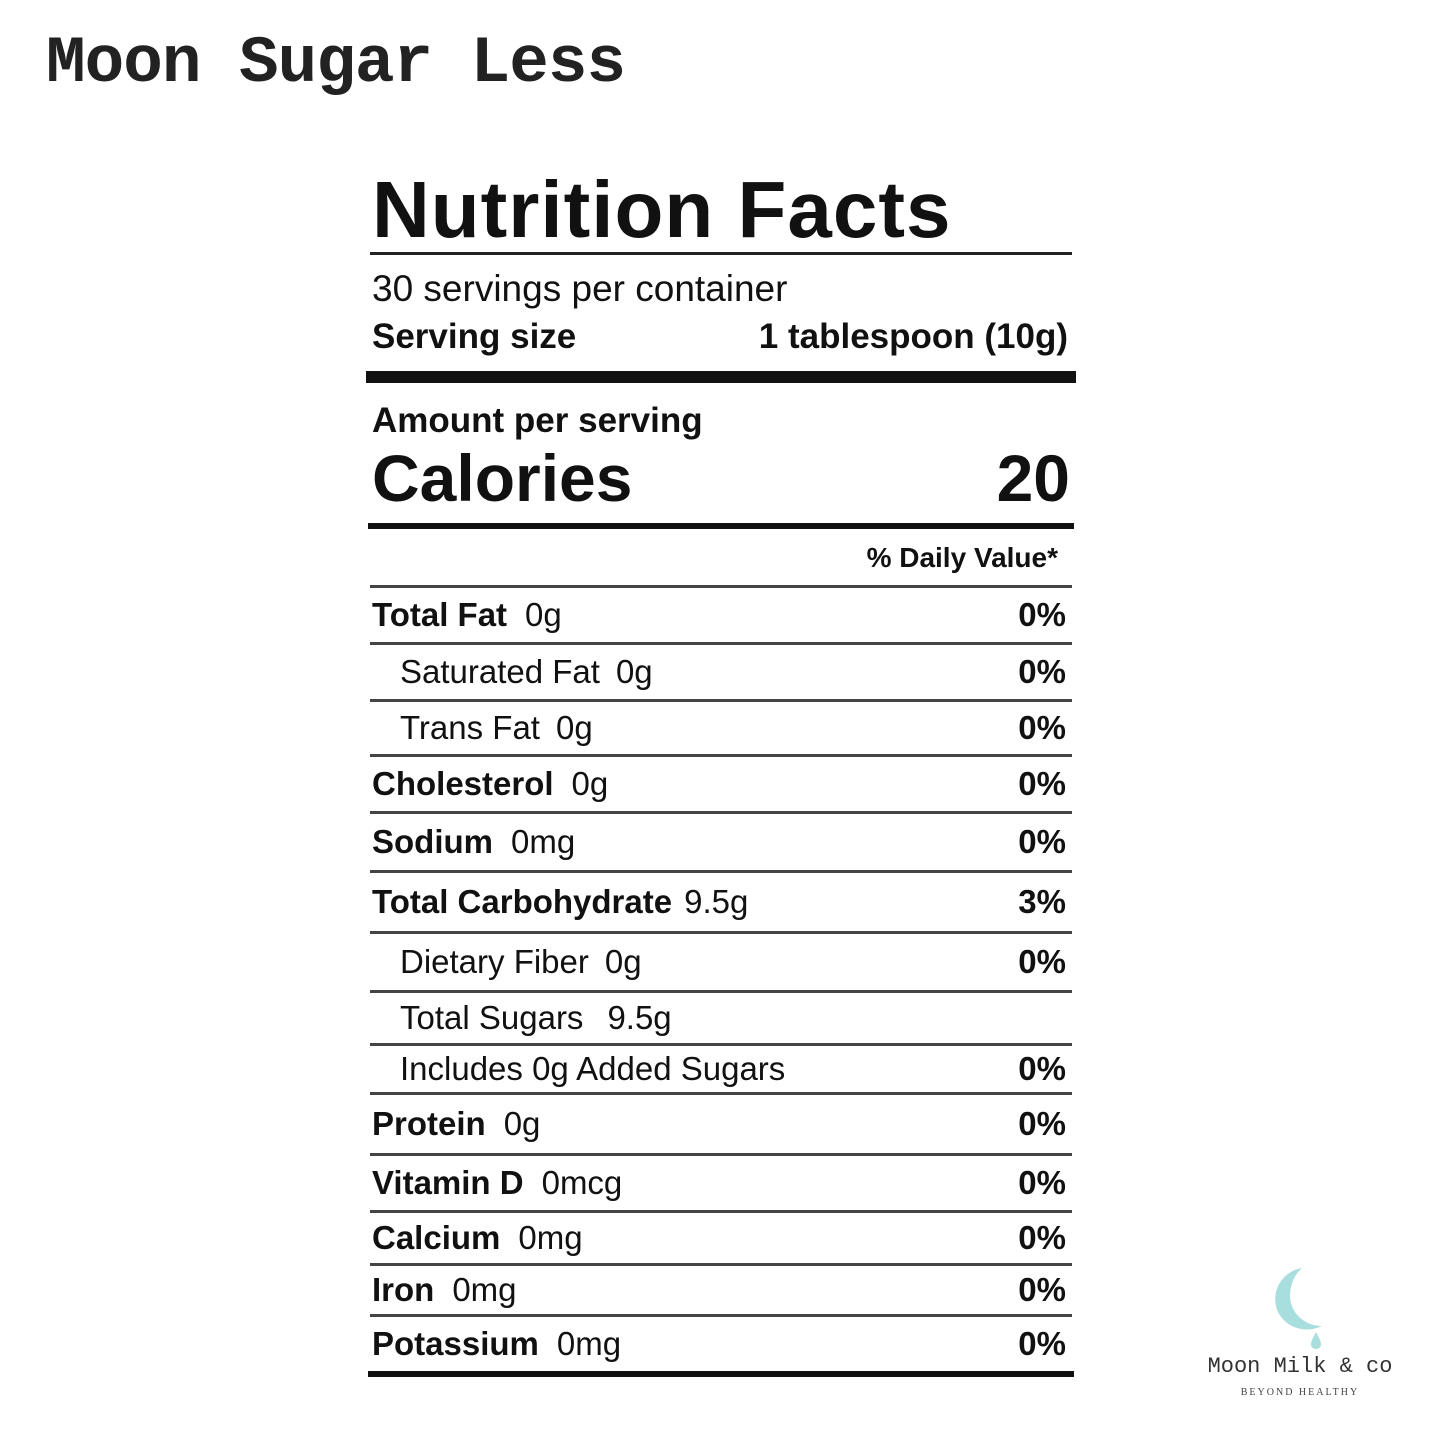  Describe the element at coordinates (494, 961) in the screenshot. I see `nutrient-name: Dietary Fiber` at that location.